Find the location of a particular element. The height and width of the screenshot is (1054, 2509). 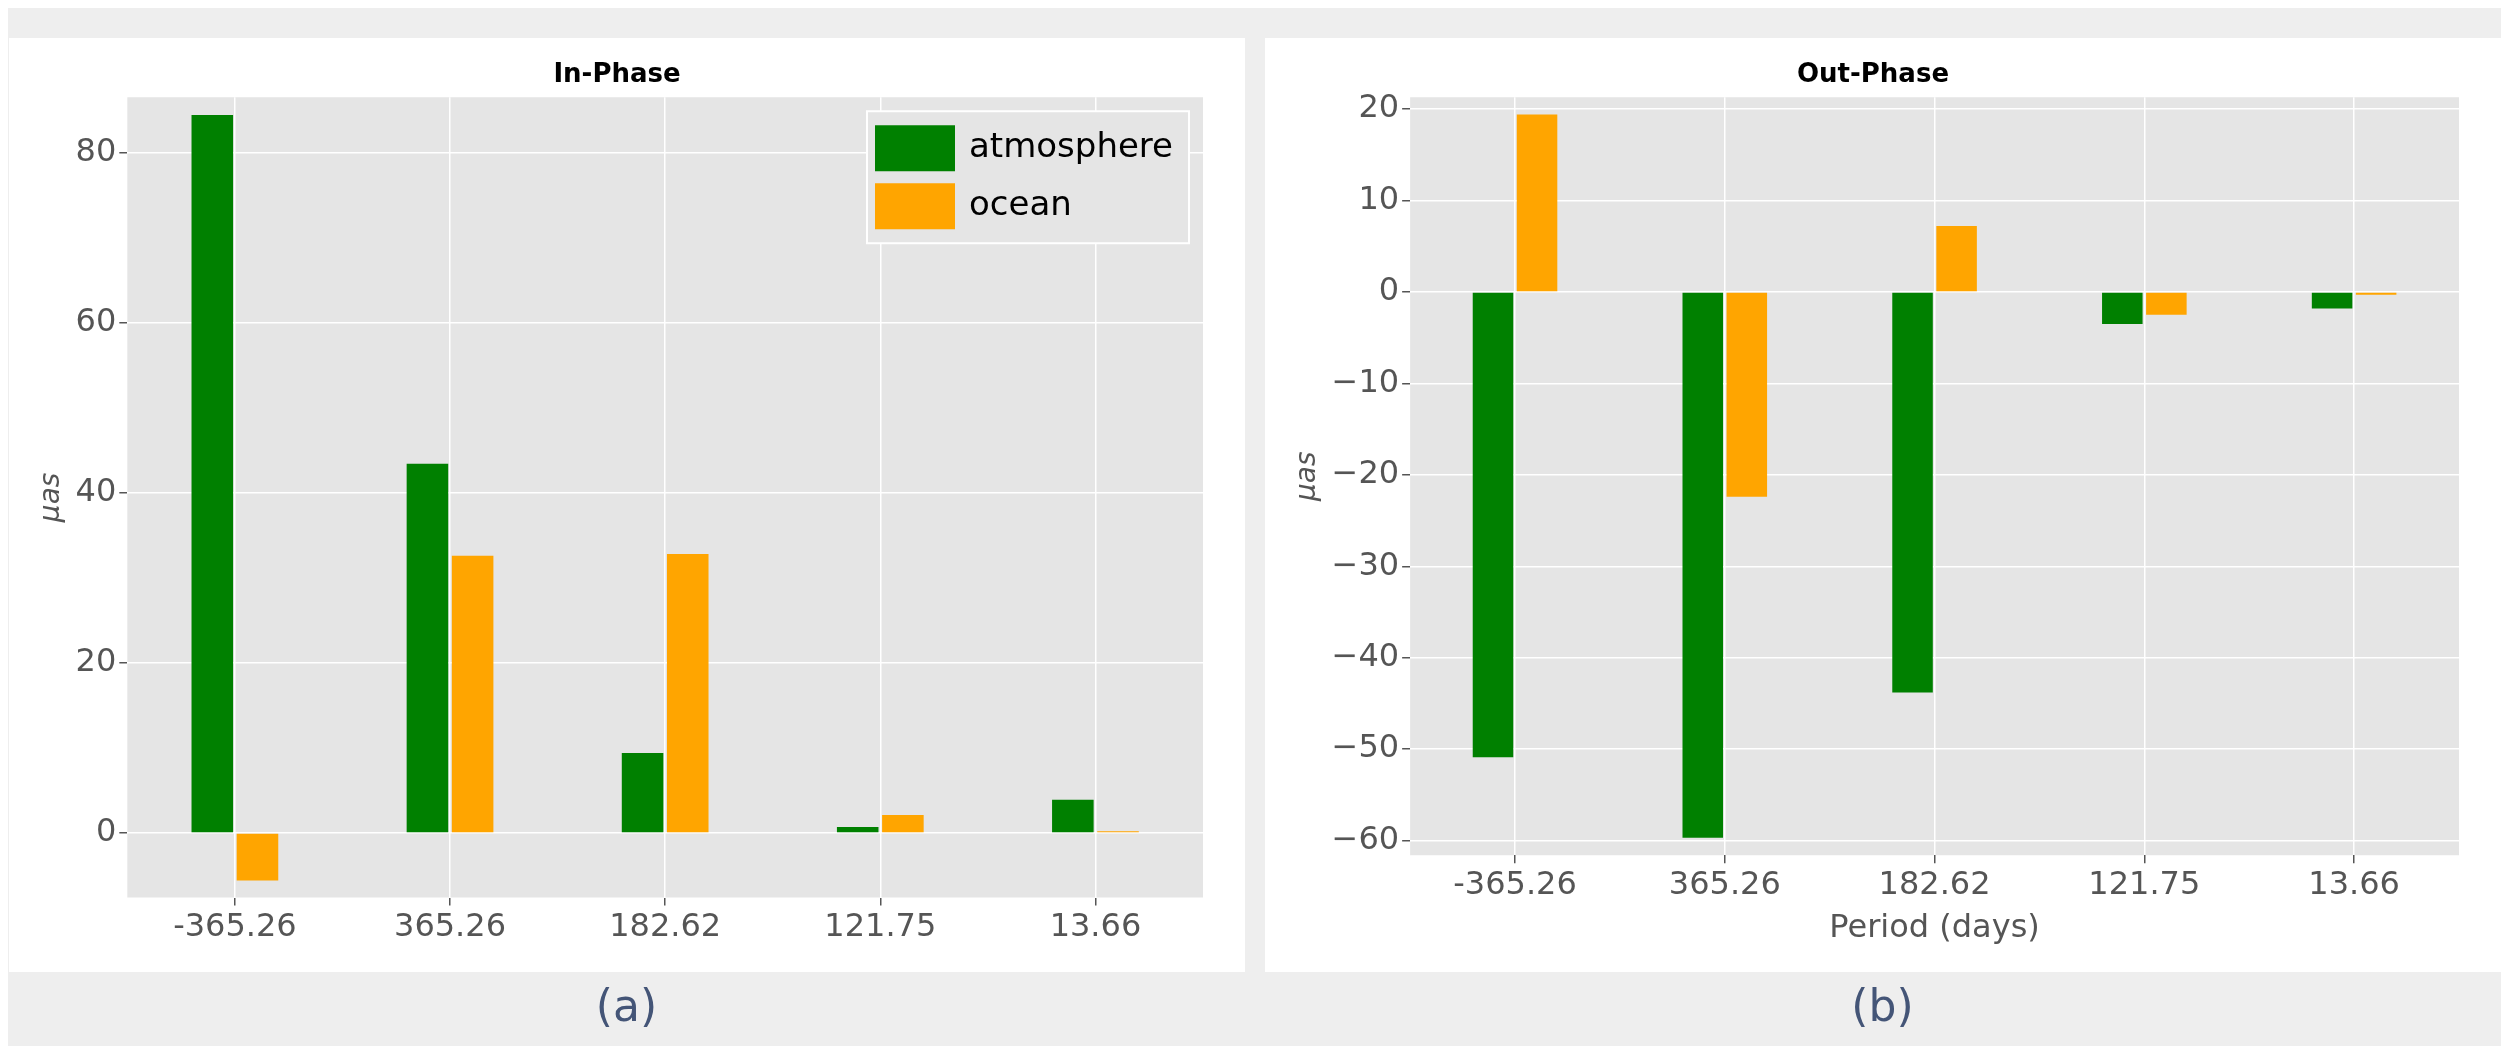

chart-title: Out-Phase is located at coordinates (1872, 73).